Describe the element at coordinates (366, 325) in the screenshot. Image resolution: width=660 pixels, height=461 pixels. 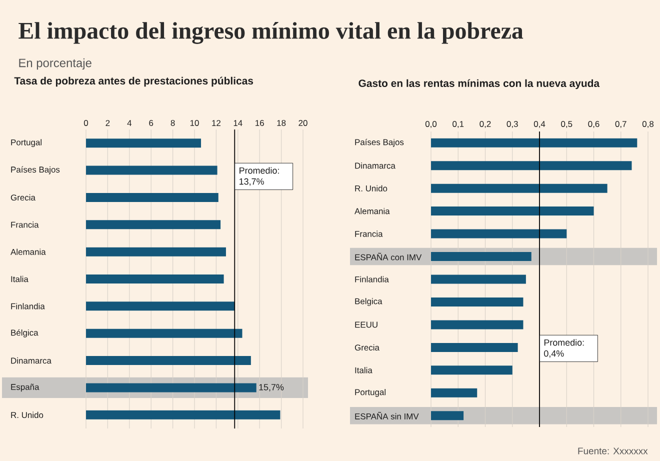
I see `y-tick-label: EEUU` at that location.